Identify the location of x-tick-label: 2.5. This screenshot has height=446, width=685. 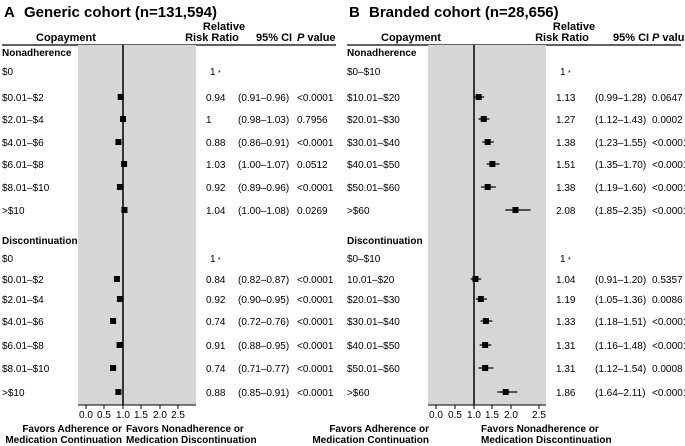
(539, 415).